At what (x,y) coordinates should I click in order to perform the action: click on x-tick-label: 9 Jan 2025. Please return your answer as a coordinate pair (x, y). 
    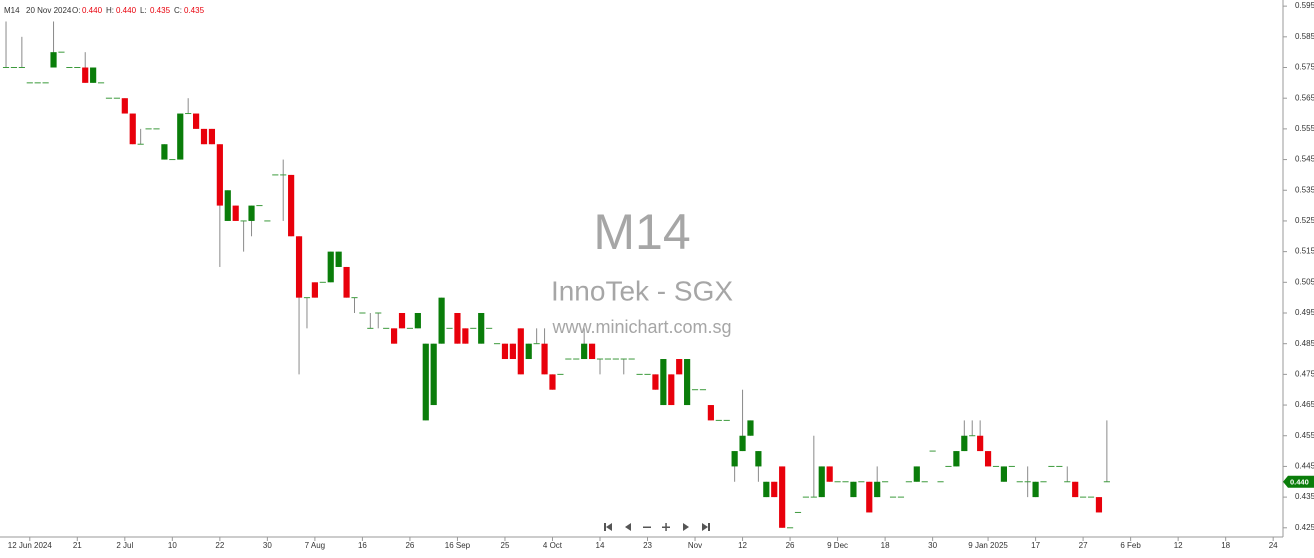
    Looking at the image, I should click on (988, 545).